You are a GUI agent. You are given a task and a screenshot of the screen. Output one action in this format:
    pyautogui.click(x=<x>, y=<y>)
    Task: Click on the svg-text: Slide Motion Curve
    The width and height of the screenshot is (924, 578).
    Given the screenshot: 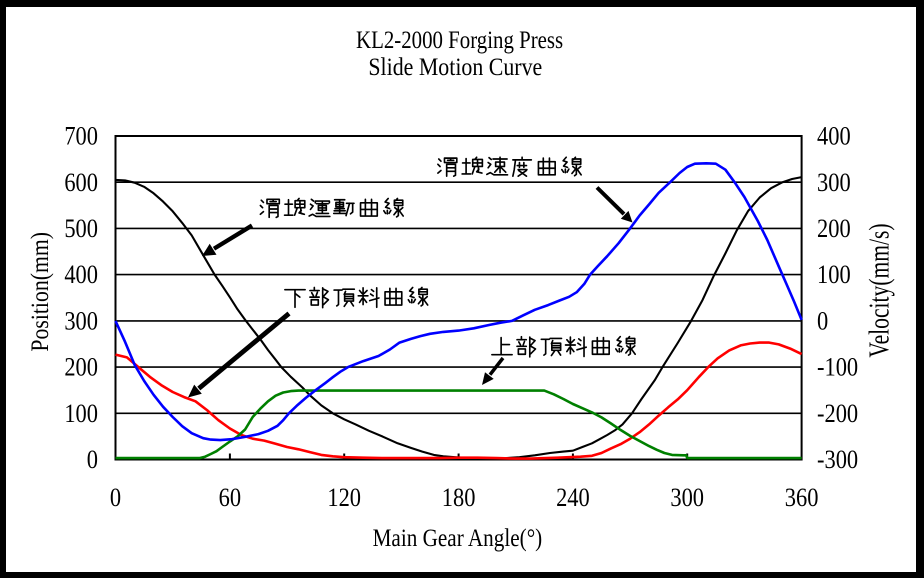 What is the action you would take?
    pyautogui.click(x=455, y=68)
    